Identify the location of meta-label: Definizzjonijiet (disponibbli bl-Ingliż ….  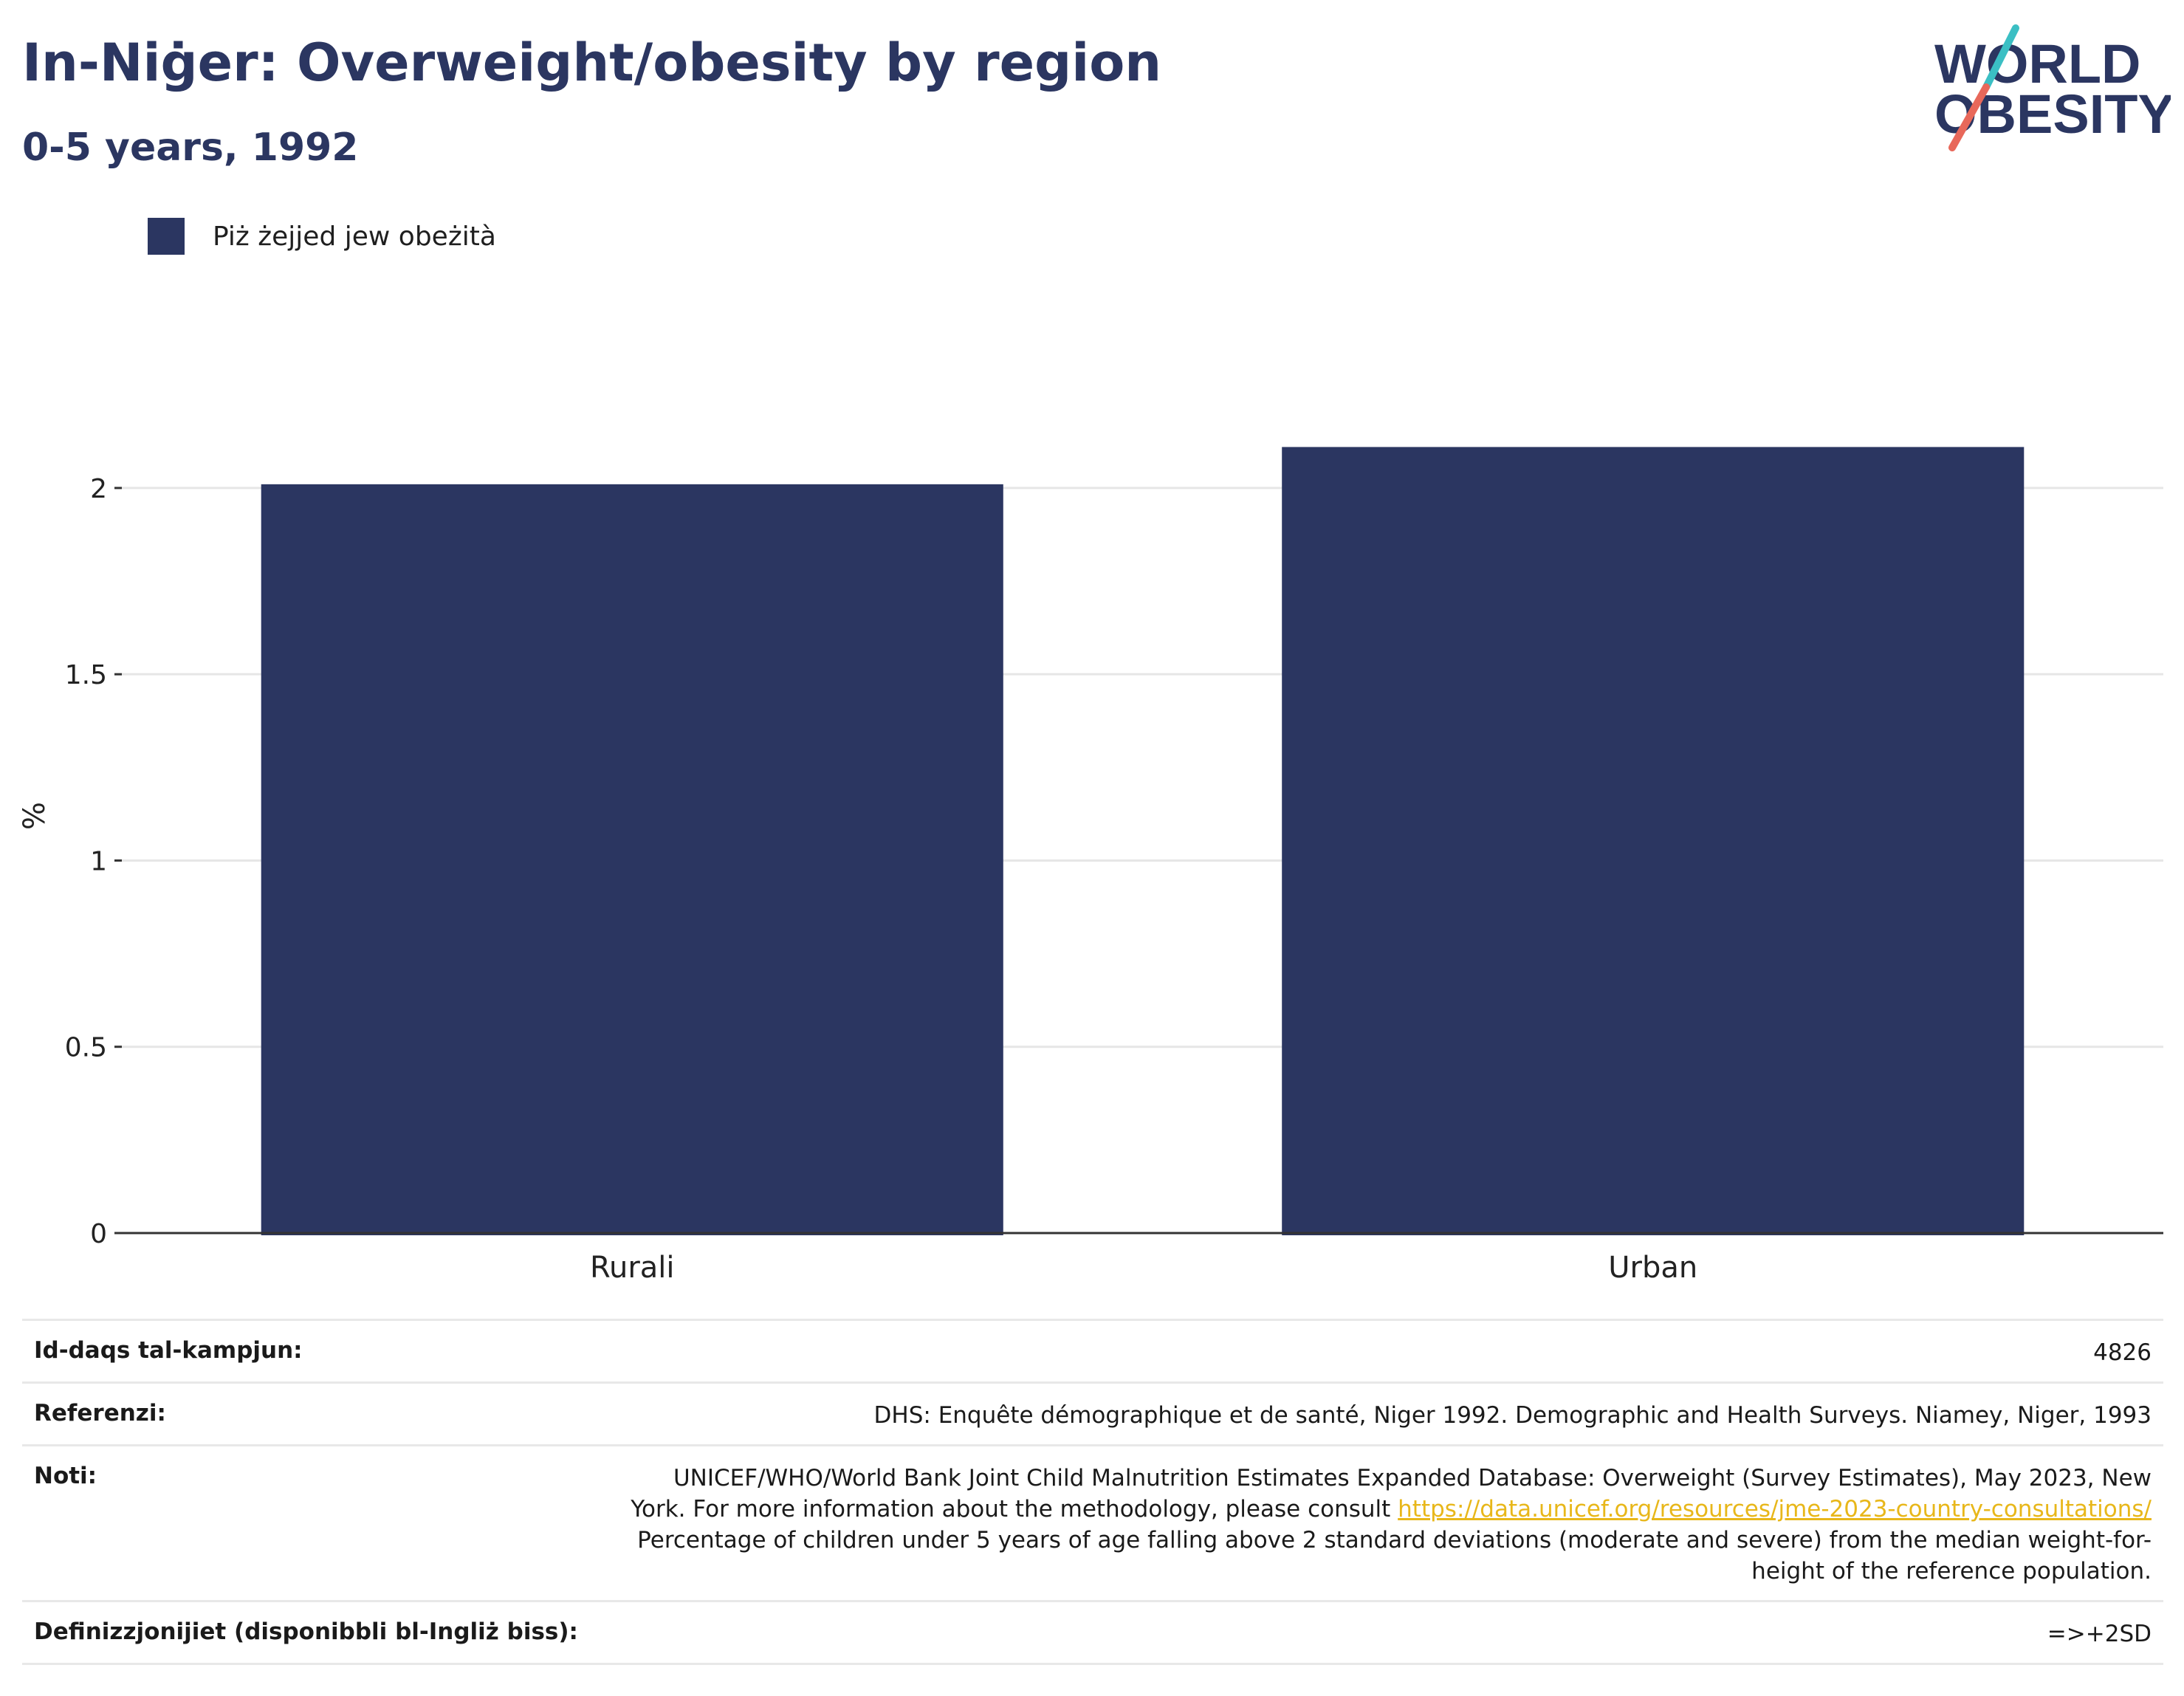
(306, 1632).